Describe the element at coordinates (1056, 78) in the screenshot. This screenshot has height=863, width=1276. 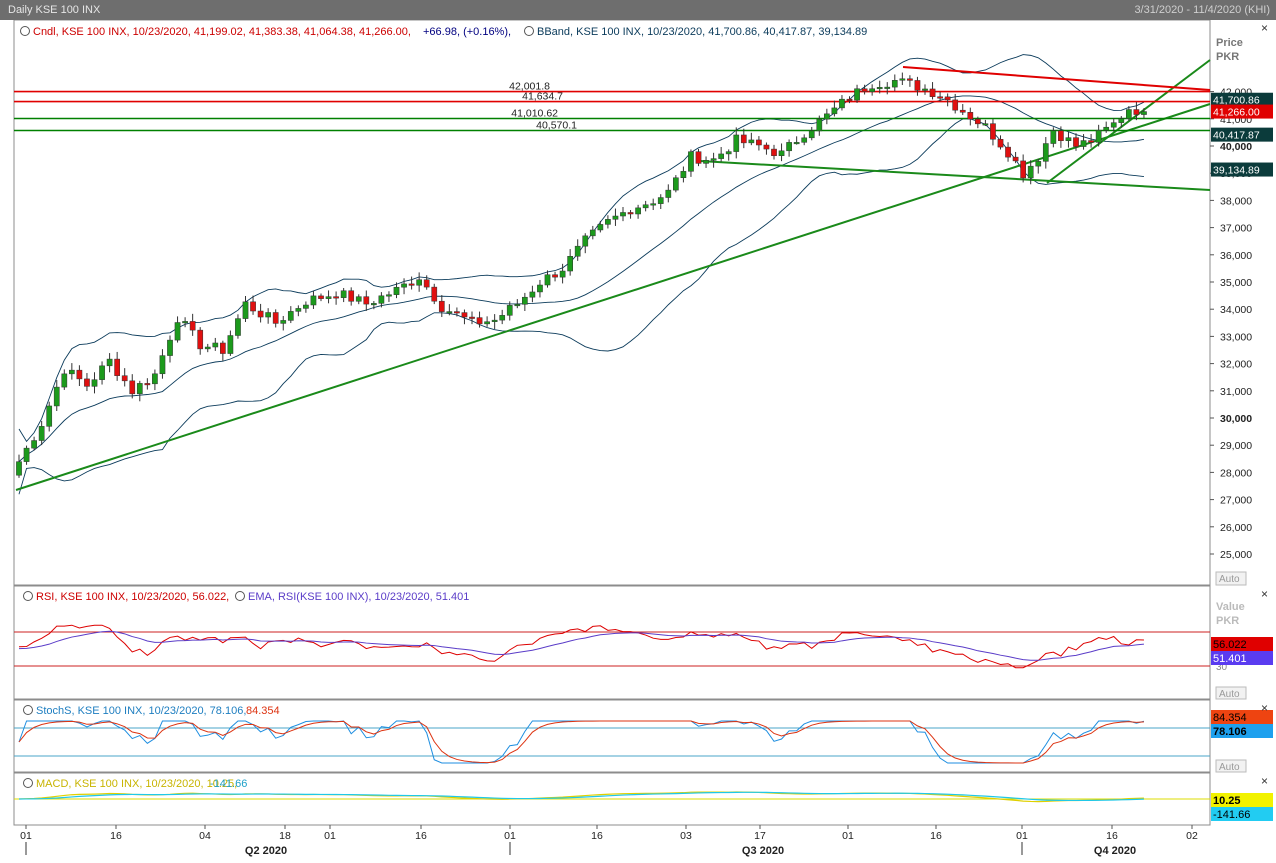
I see `trendline-resistance` at that location.